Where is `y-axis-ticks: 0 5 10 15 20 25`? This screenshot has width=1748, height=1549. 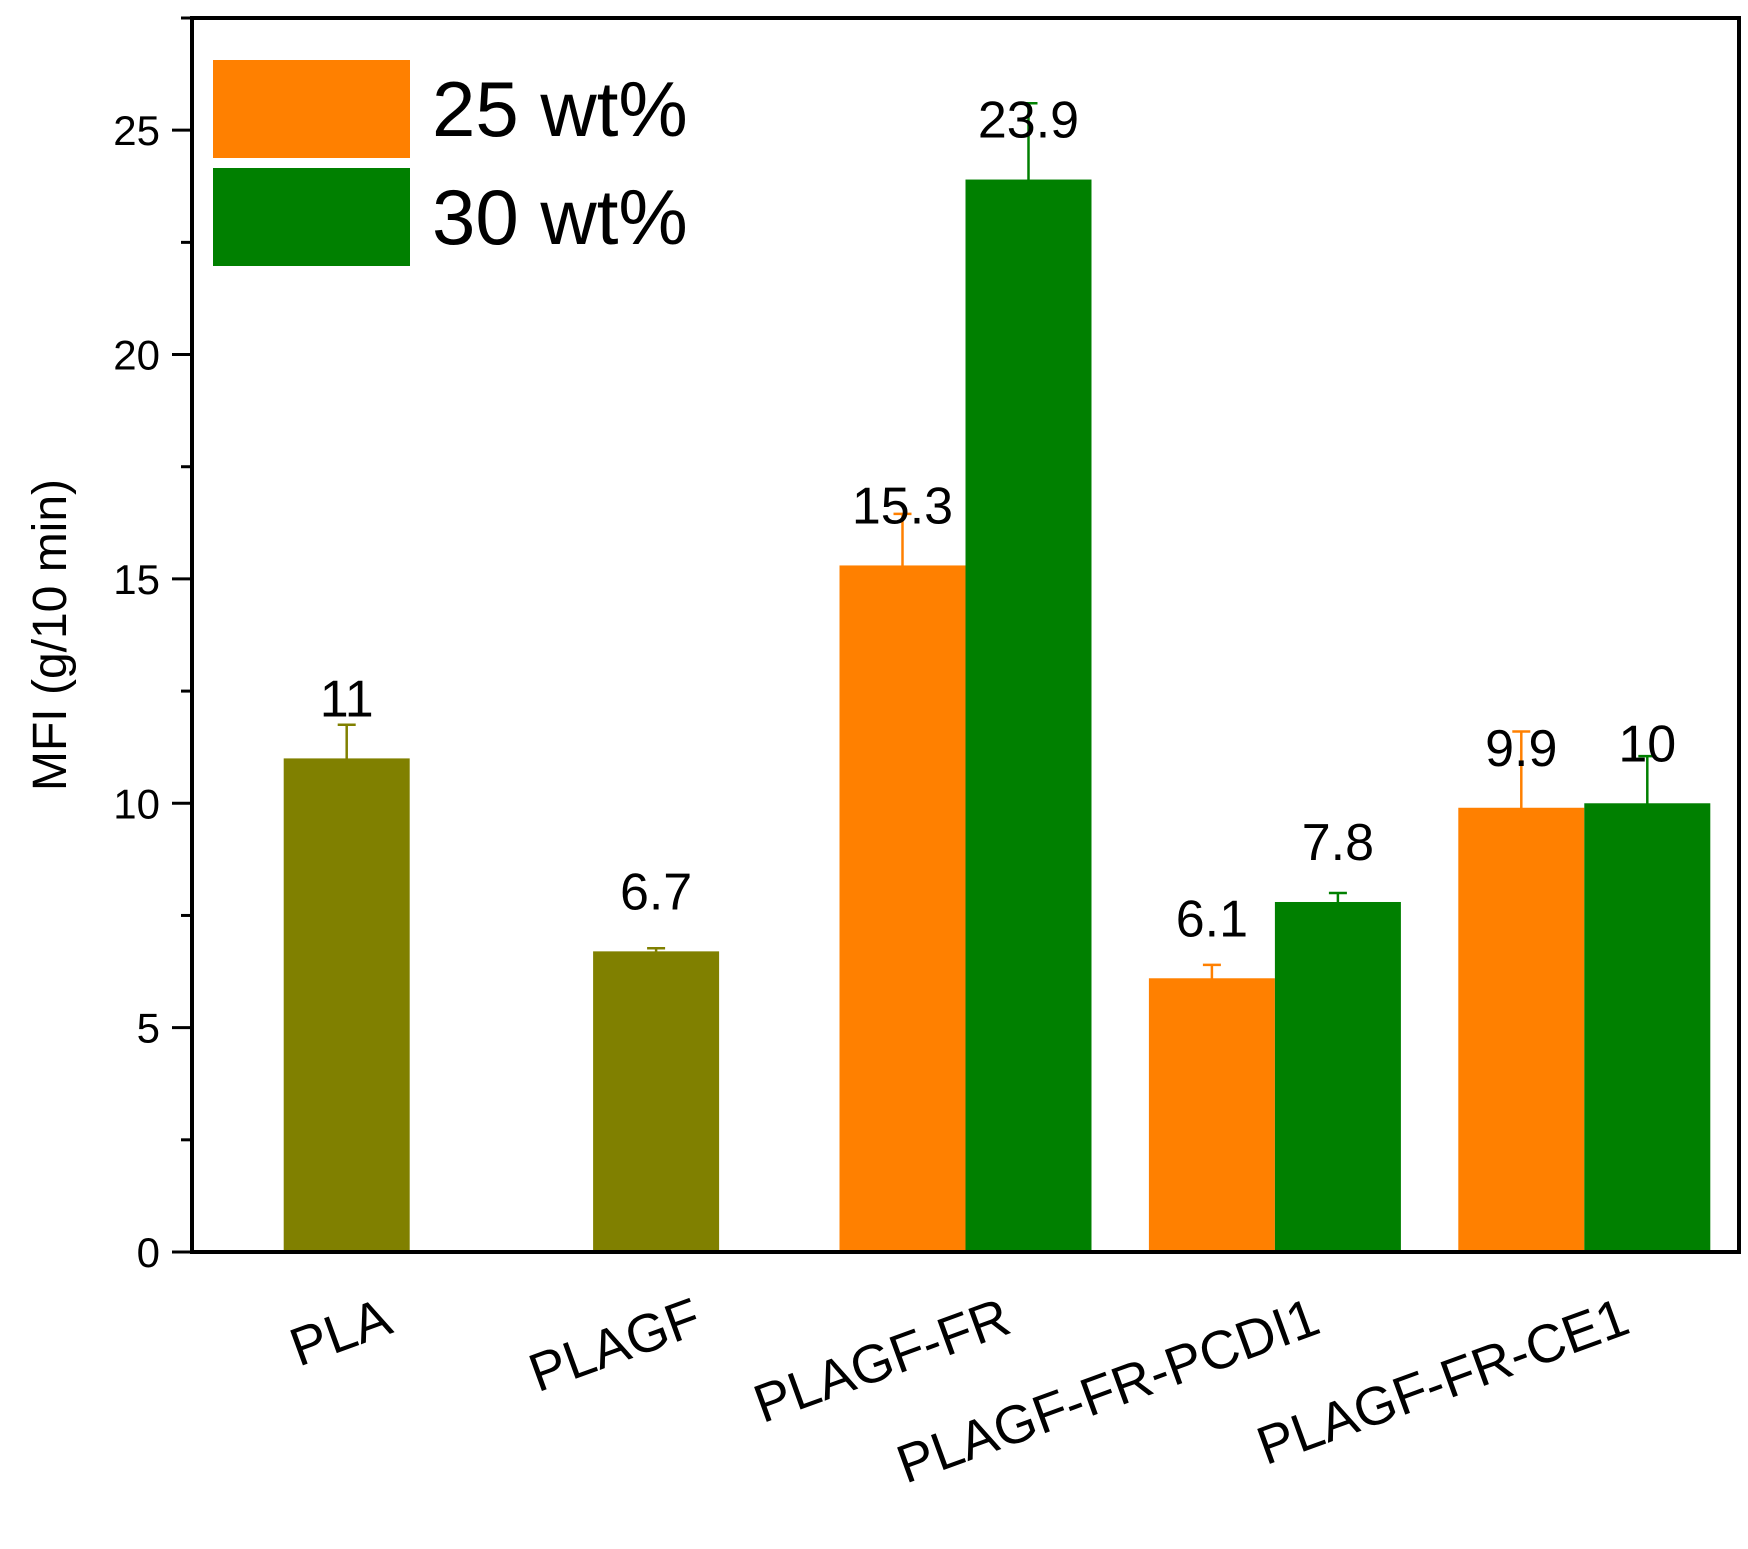
y-axis-ticks: 0 5 10 15 20 25 is located at coordinates (152, 646).